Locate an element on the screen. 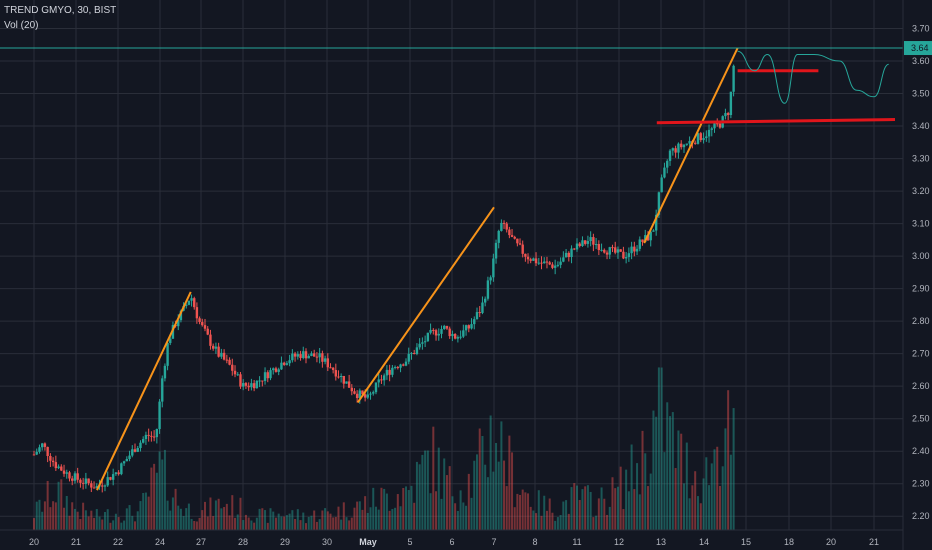  last-price-tag is located at coordinates (918, 48).